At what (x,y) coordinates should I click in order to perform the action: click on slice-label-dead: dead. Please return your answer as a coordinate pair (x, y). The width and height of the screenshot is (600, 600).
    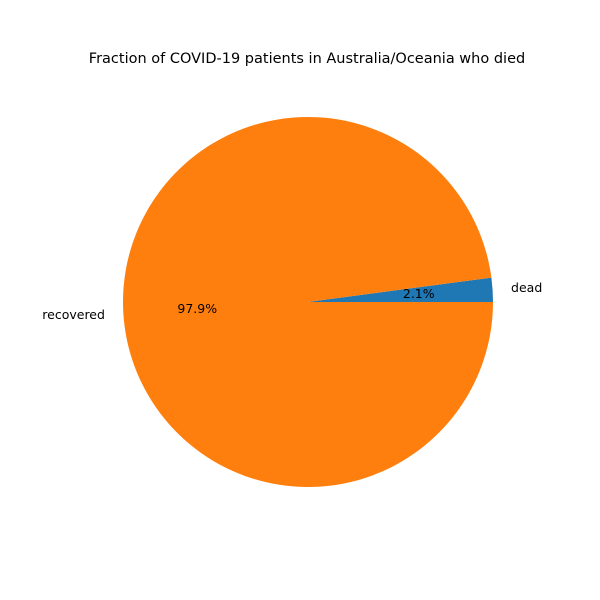
    Looking at the image, I should click on (526, 287).